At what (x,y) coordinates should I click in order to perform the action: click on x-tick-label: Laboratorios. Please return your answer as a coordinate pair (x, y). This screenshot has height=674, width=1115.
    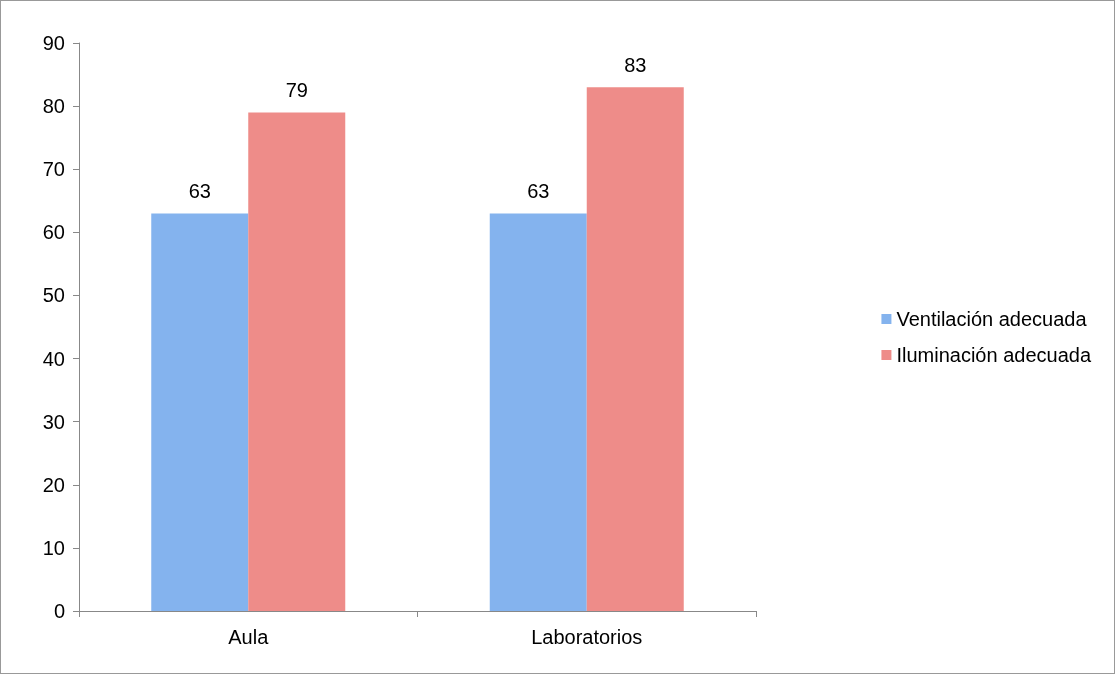
    Looking at the image, I should click on (587, 637).